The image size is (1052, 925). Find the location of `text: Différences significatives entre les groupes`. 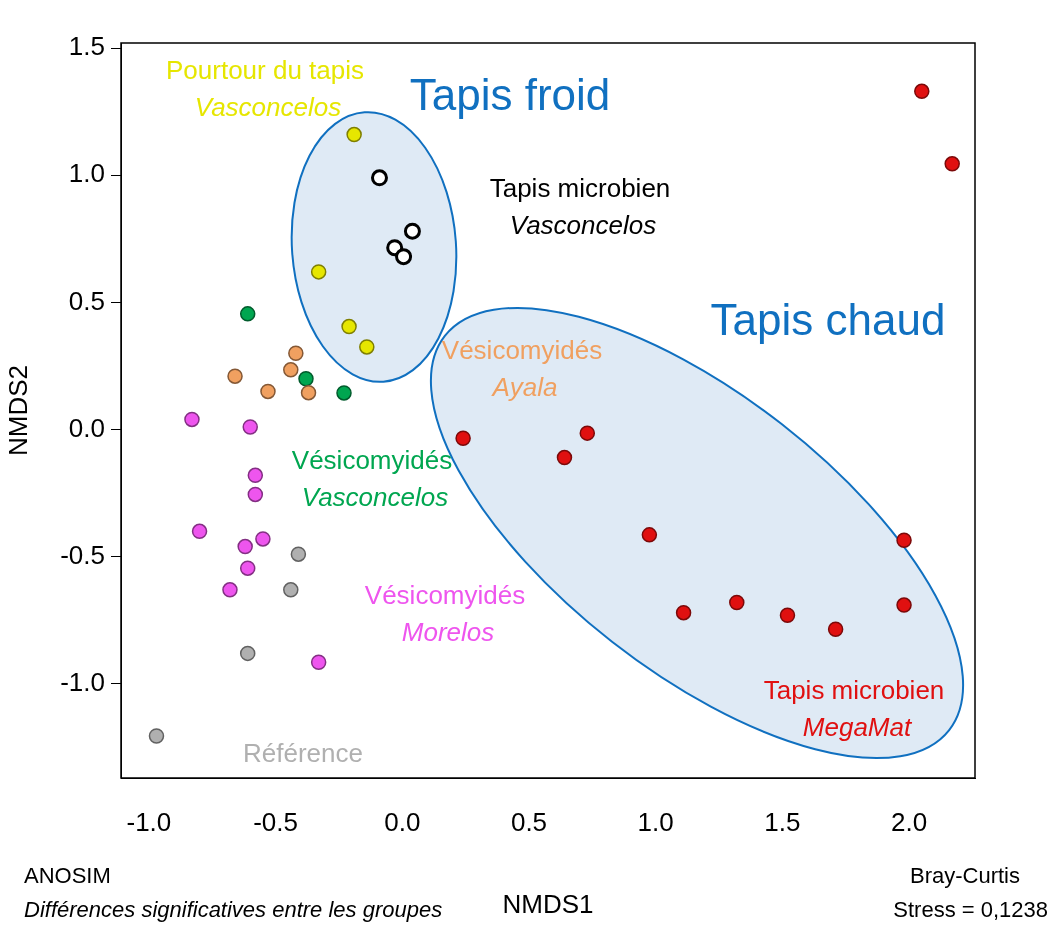

text: Différences significatives entre les groupes is located at coordinates (233, 910).